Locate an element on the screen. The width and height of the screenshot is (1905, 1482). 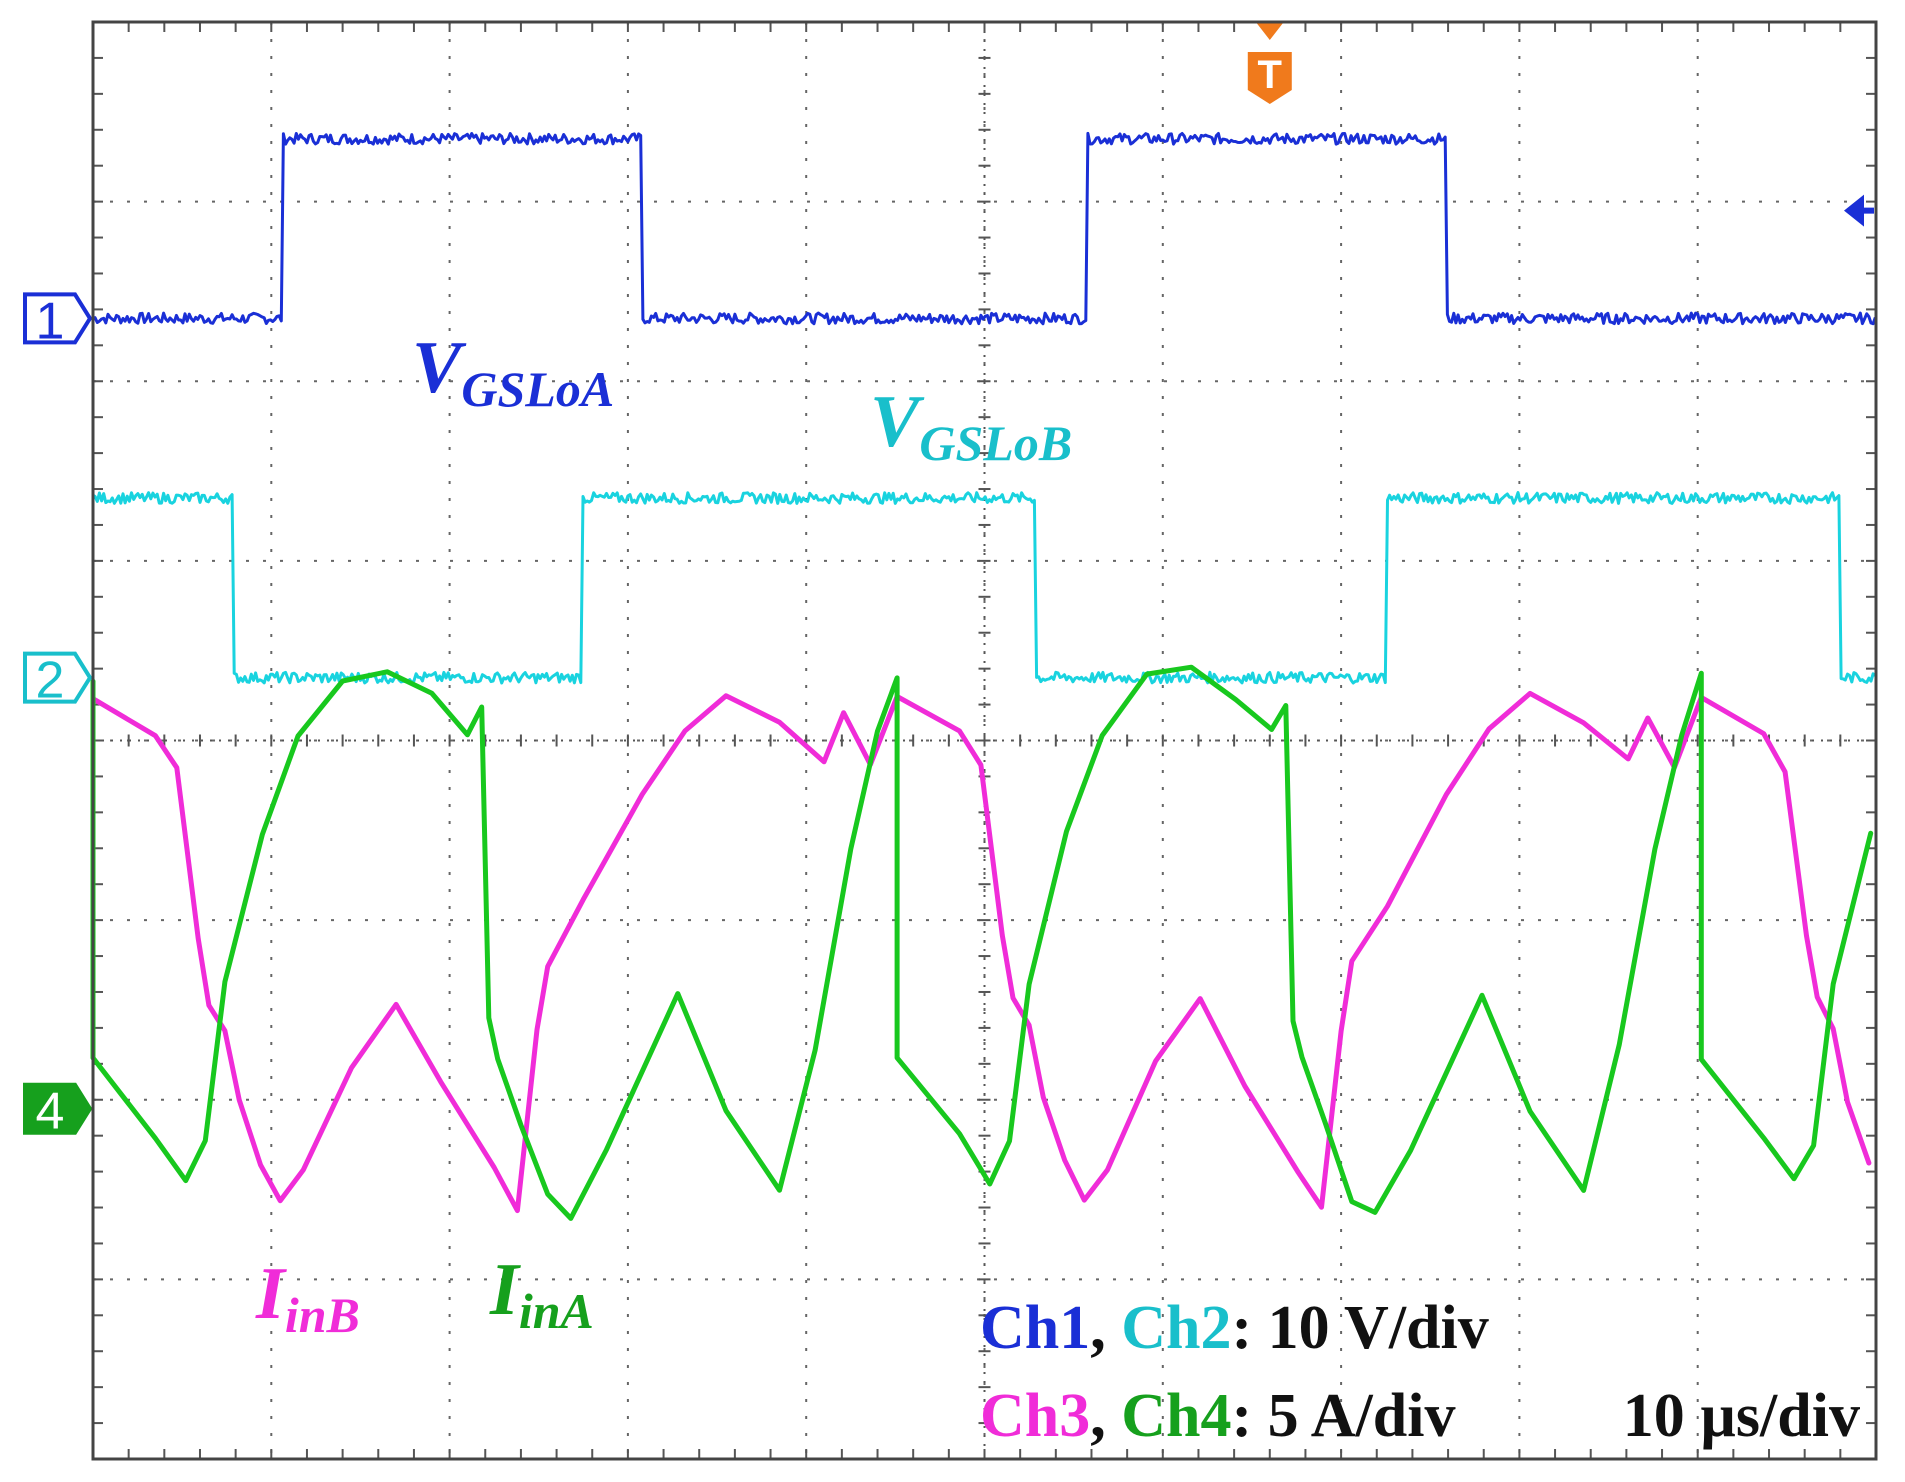
channel-marker-1: 1 is located at coordinates (58, 321).